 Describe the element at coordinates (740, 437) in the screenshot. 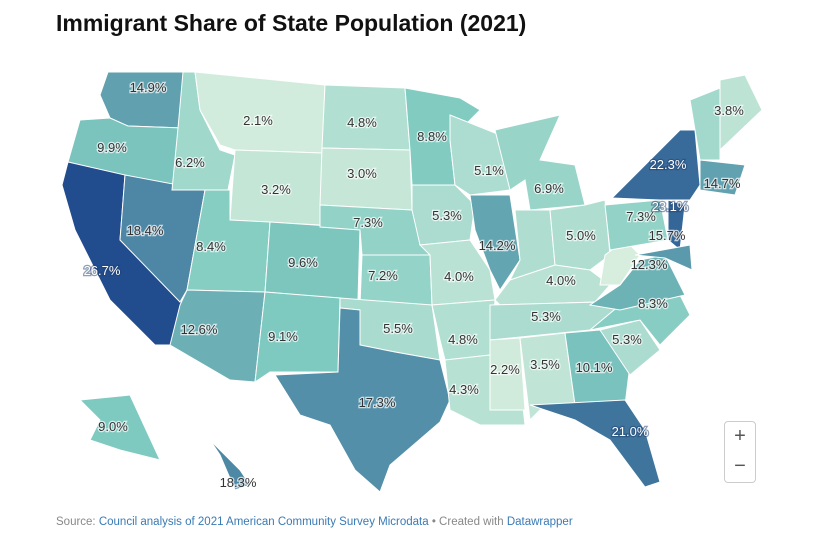

I see `zoom-in-button: +` at that location.